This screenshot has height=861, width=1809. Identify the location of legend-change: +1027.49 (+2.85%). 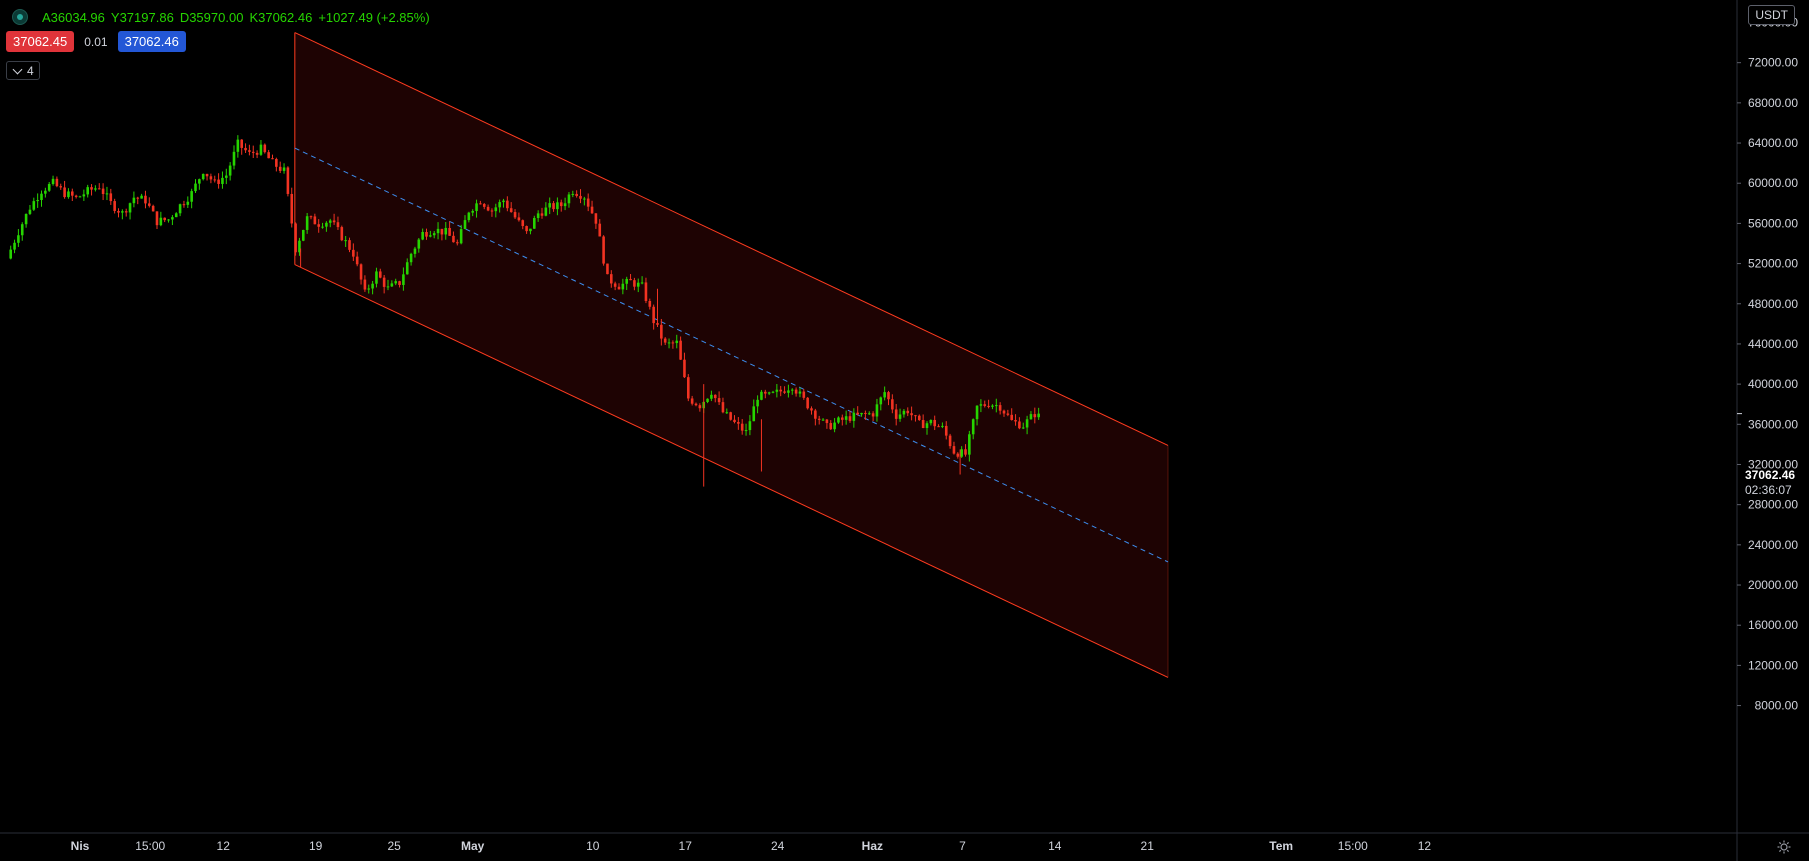
(374, 17).